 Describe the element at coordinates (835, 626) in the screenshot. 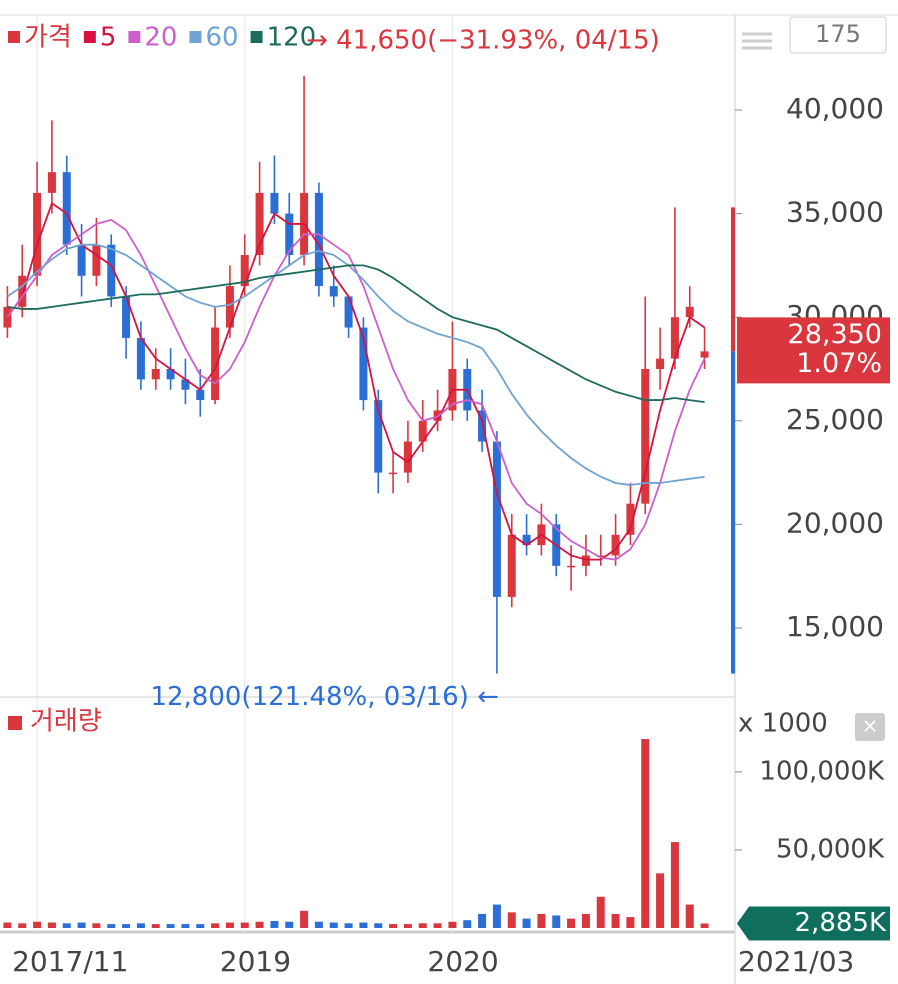

I see `y-tick-label: 15,000` at that location.